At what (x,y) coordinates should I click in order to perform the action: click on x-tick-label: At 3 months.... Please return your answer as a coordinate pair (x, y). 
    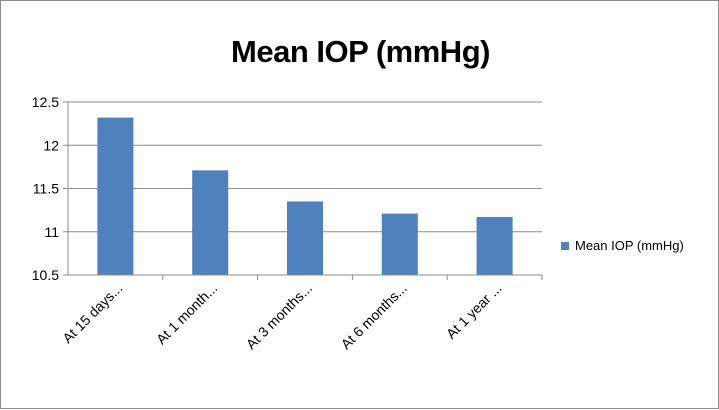
    Looking at the image, I should click on (279, 316).